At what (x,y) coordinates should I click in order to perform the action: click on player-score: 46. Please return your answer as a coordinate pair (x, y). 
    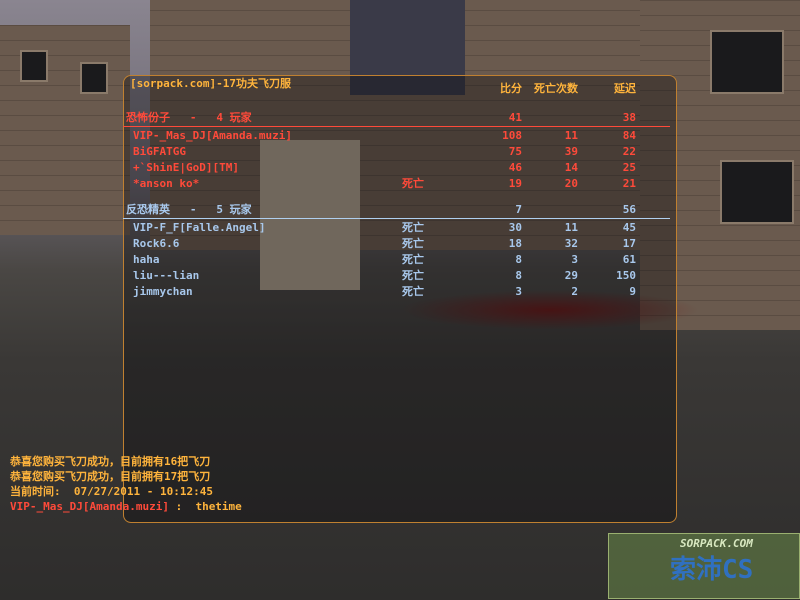
    Looking at the image, I should click on (515, 167).